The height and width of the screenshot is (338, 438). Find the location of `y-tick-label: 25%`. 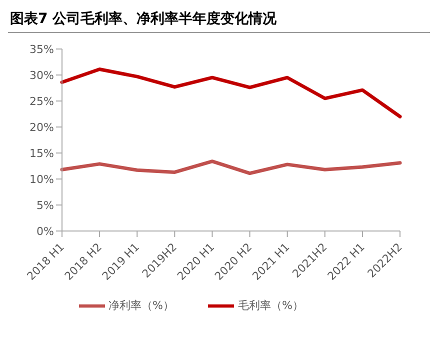

y-tick-label: 25% is located at coordinates (42, 101).